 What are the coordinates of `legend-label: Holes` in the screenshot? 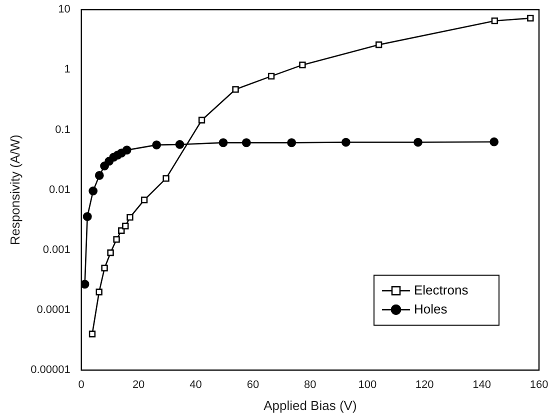 It's located at (431, 308).